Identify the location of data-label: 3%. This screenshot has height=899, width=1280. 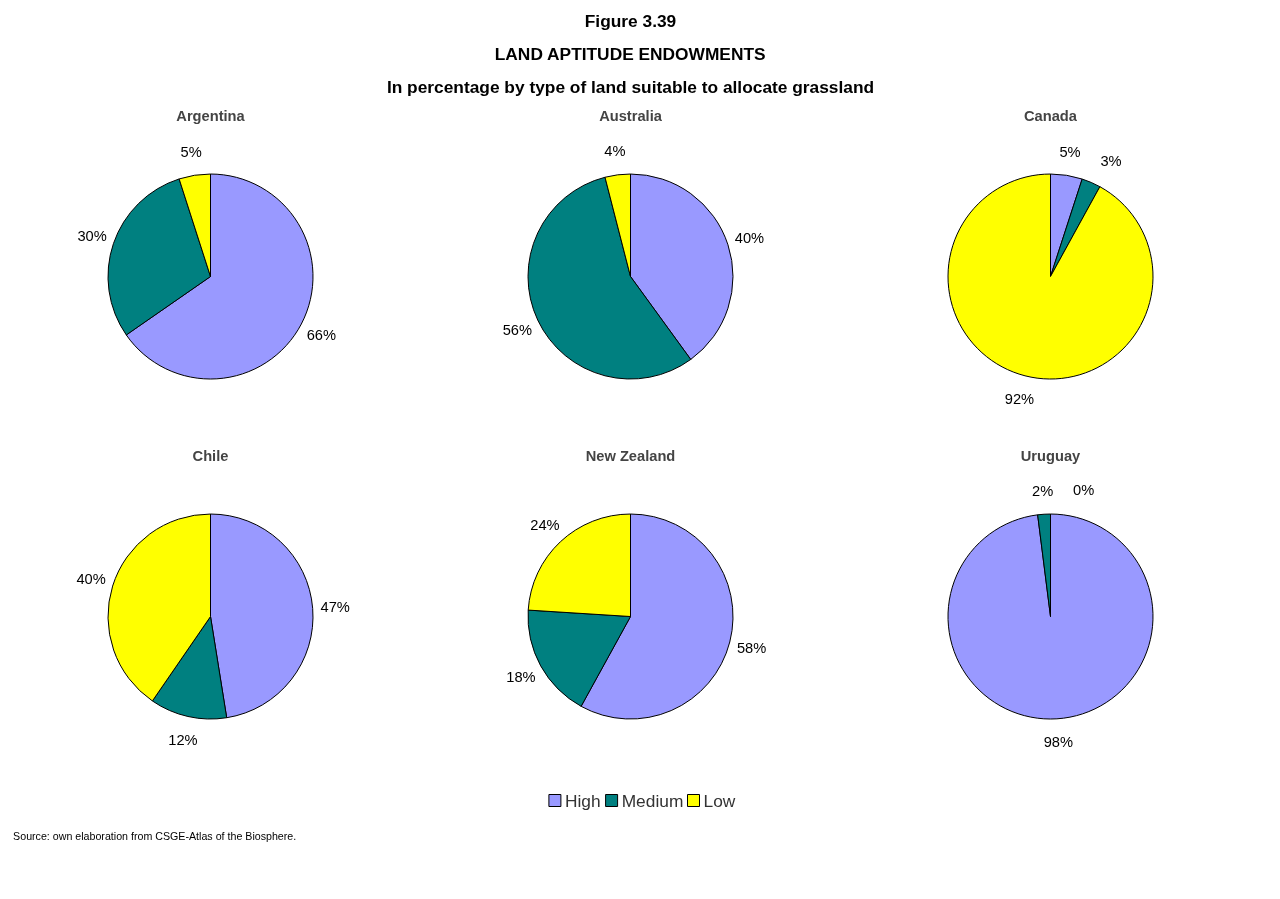
(1111, 160).